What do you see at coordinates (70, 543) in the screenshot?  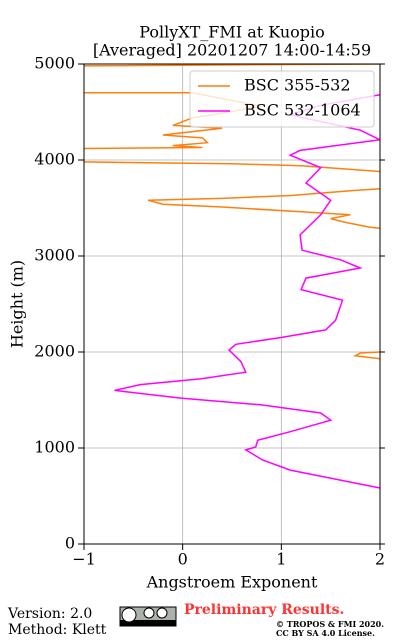 I see `y-tick-label: 0` at bounding box center [70, 543].